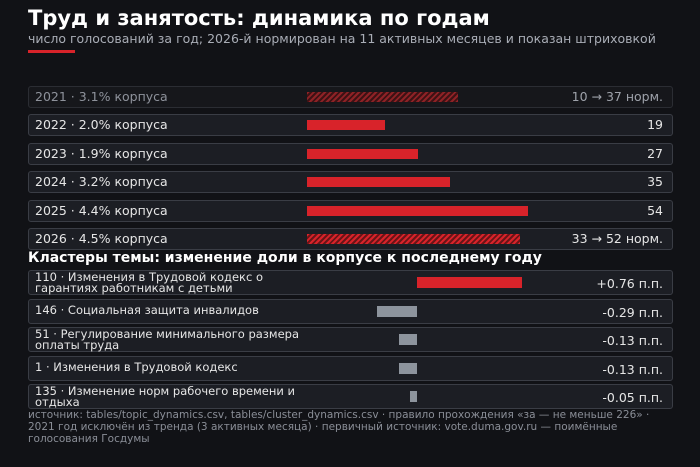  Describe the element at coordinates (101, 125) in the screenshot. I see `year-label: 2022 · 2.0% корпуса` at that location.